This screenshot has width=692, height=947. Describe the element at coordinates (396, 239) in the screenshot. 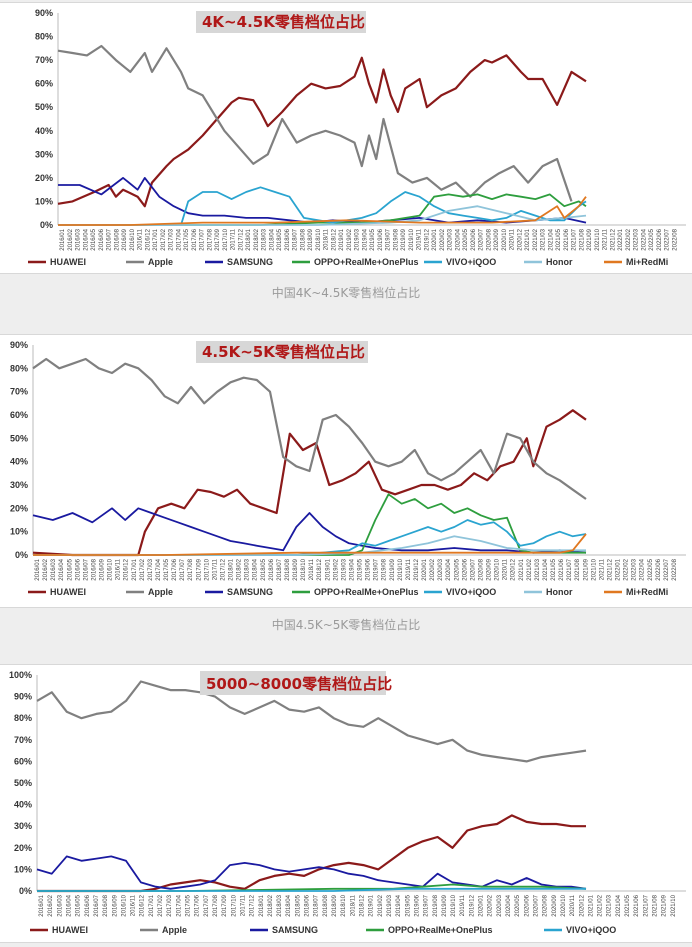

I see `x-tick-label: 2019/08` at that location.